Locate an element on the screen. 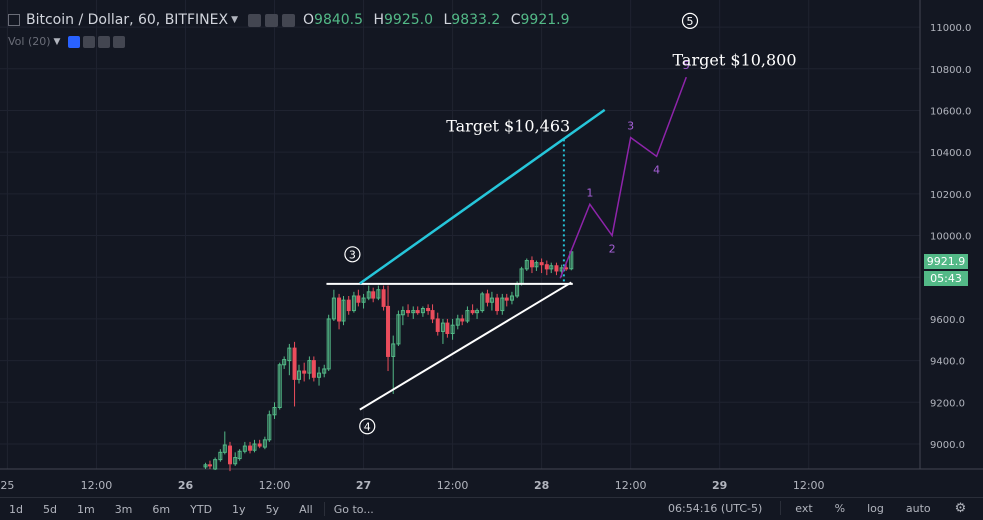 The width and height of the screenshot is (983, 520). price-tick-label: 9000.0 is located at coordinates (947, 445).